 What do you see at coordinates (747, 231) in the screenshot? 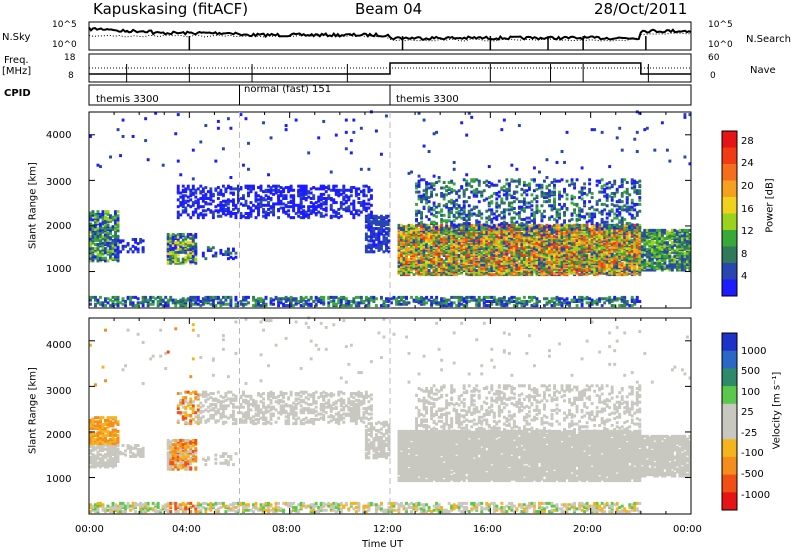
I see `power-cb-tick: 12` at bounding box center [747, 231].